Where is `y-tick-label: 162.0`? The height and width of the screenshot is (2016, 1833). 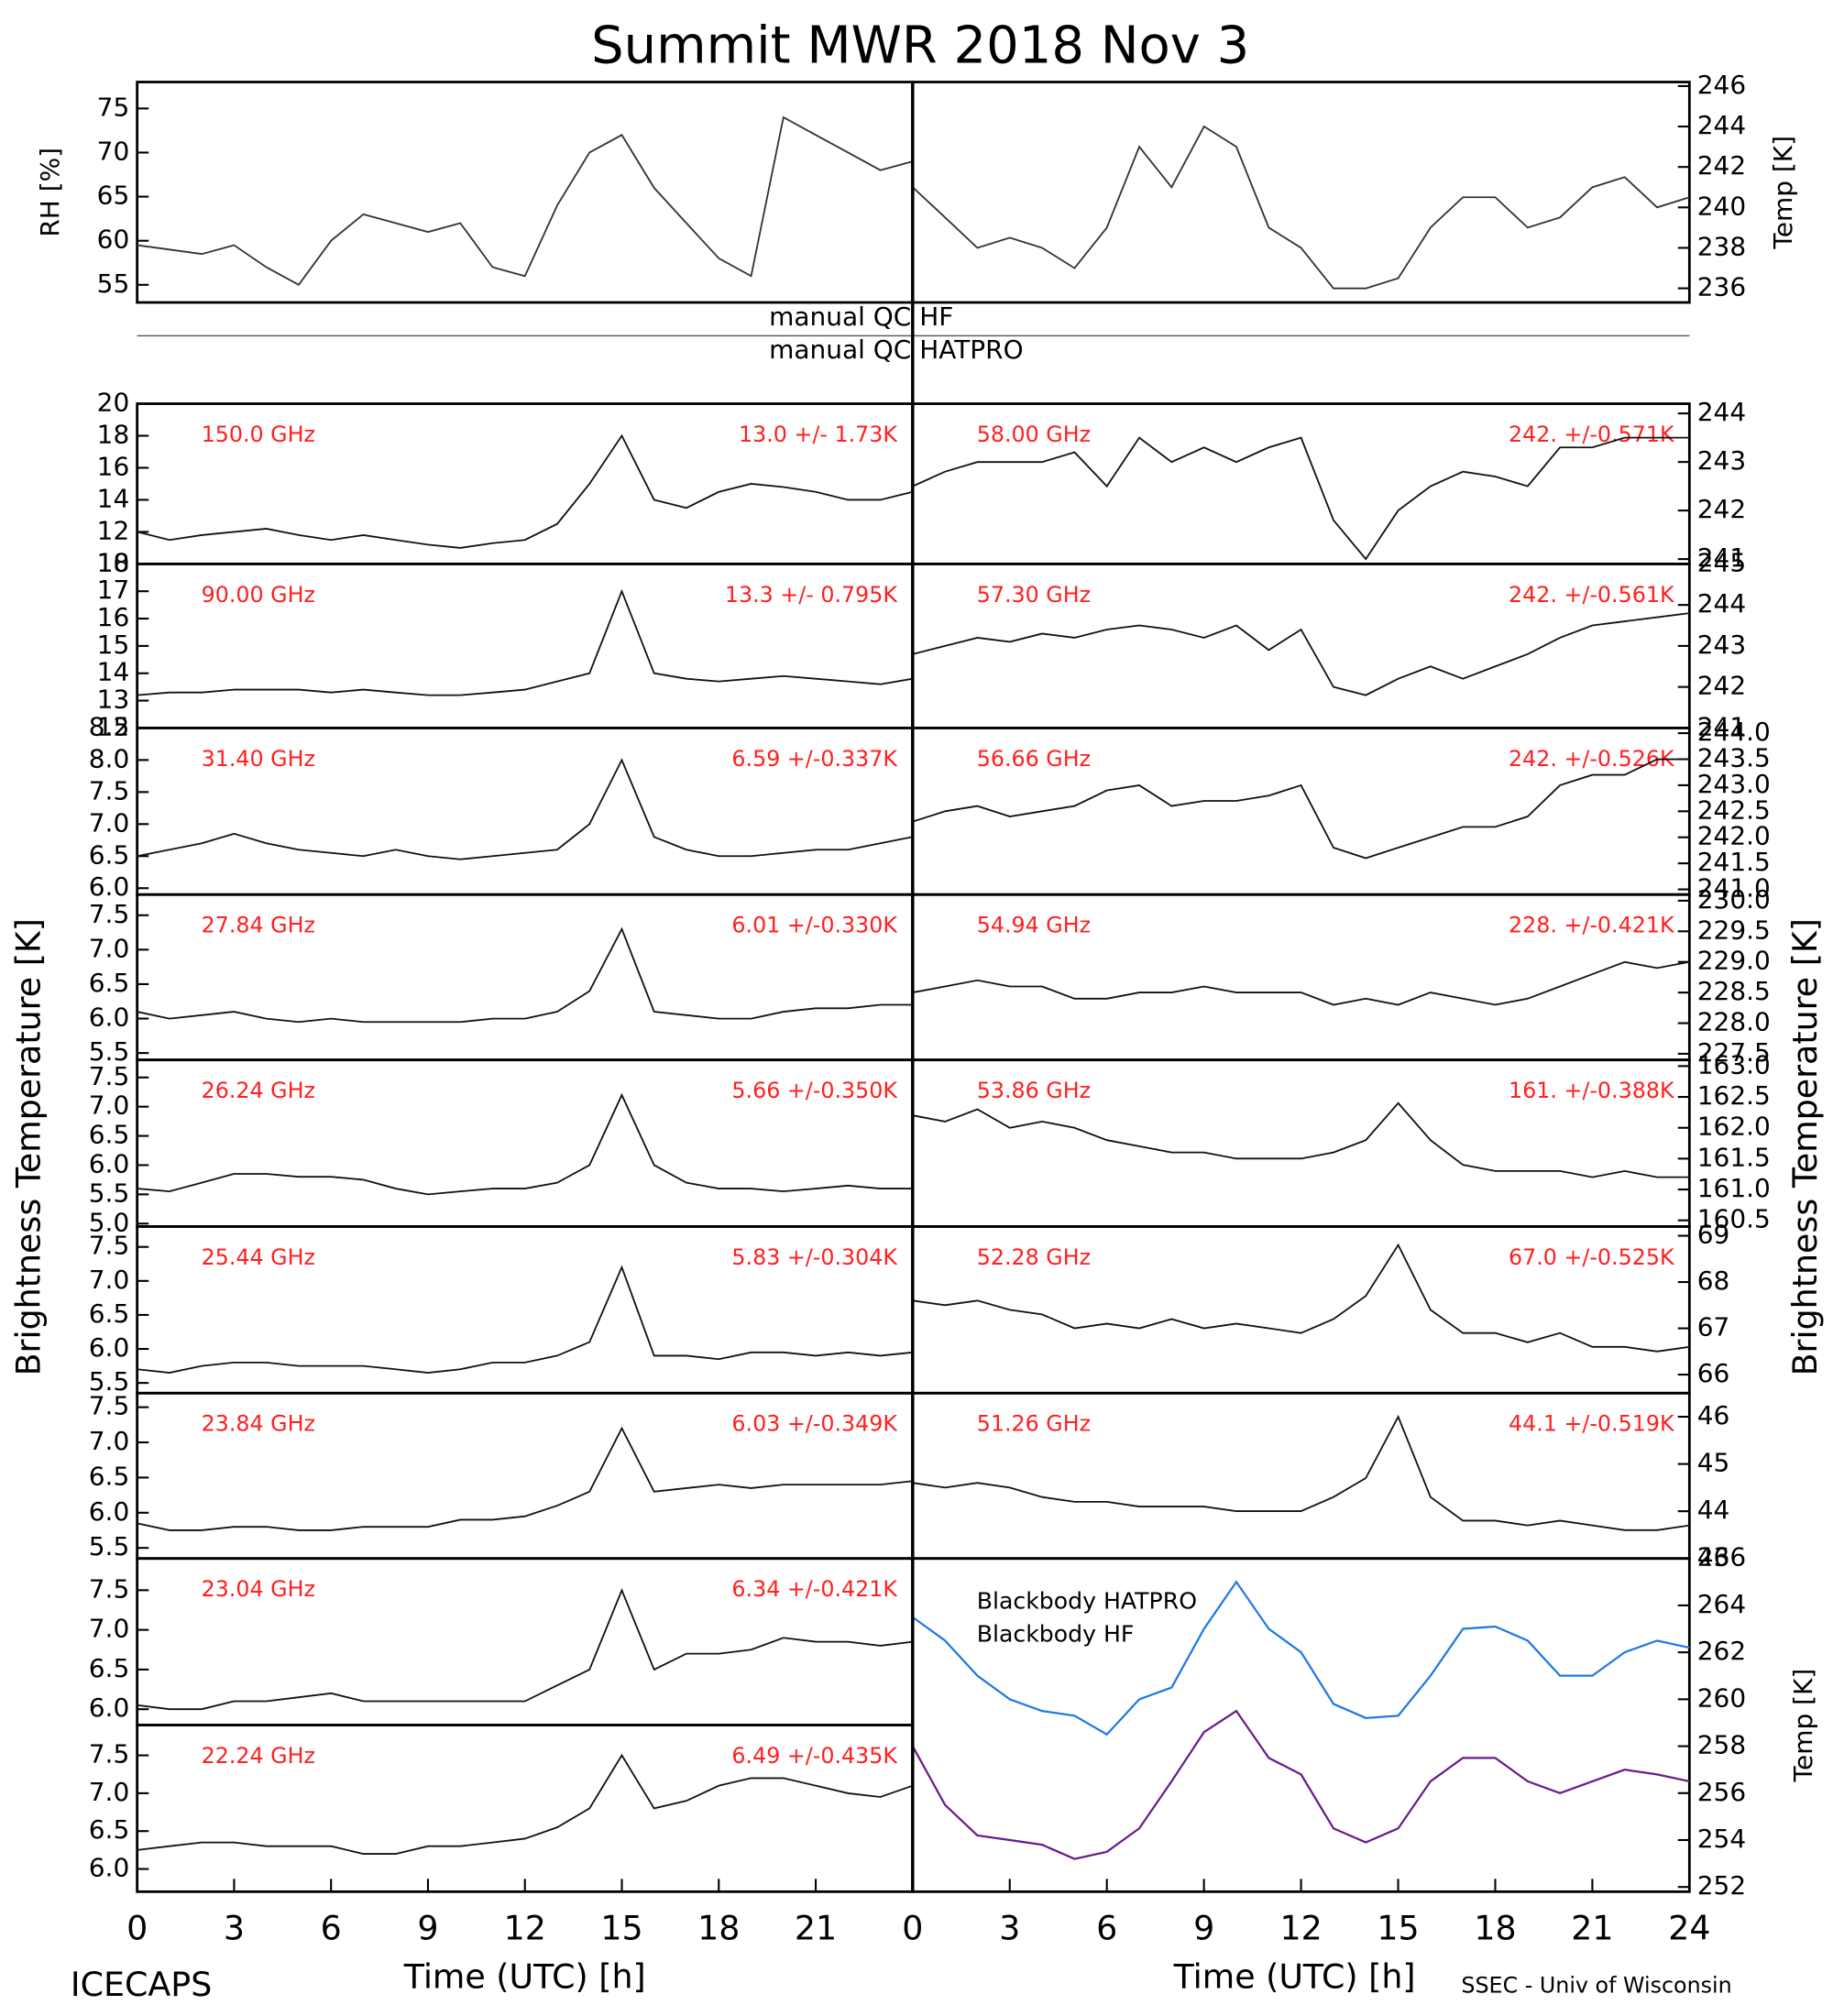 y-tick-label: 162.0 is located at coordinates (1734, 1127).